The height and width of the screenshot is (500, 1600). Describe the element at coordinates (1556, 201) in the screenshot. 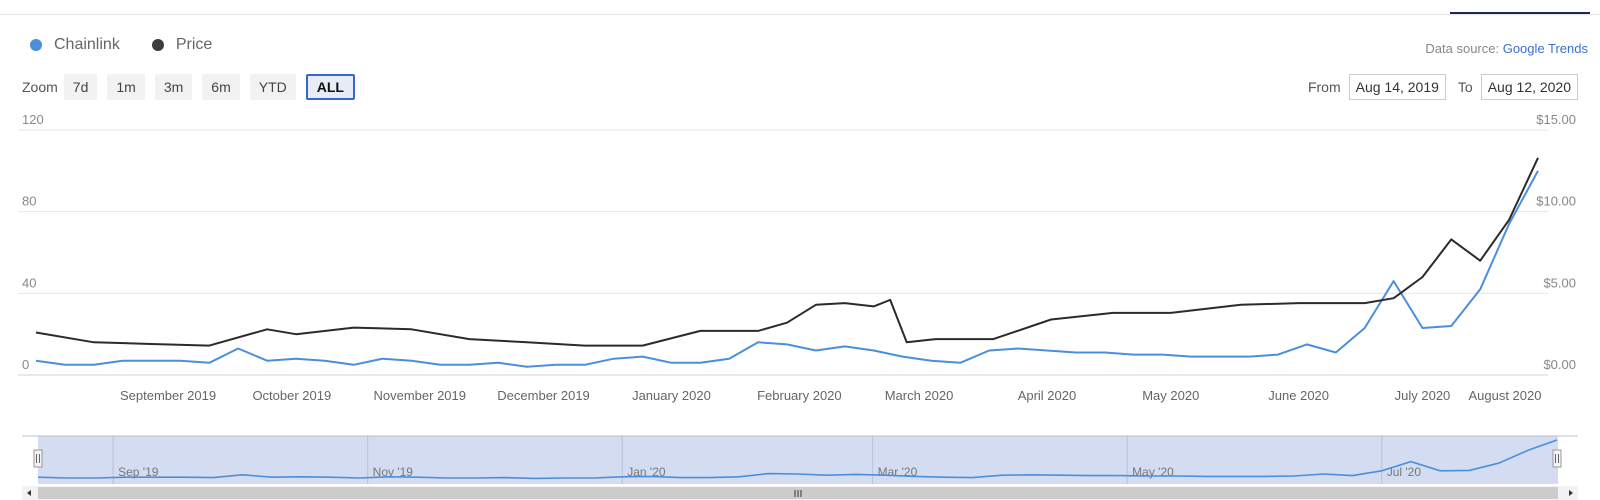

I see `y-right-tick-label: $10.00` at that location.